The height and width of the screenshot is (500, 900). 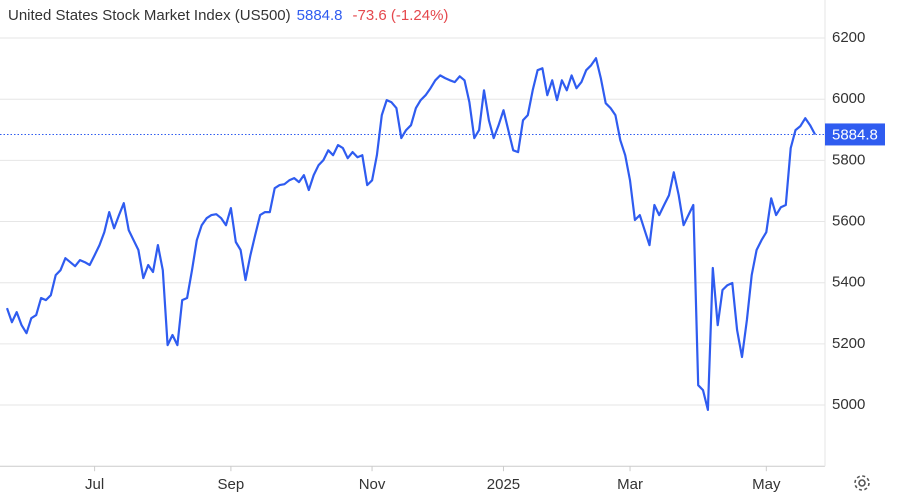 I want to click on x-tick-label: Jul, so click(x=94, y=484).